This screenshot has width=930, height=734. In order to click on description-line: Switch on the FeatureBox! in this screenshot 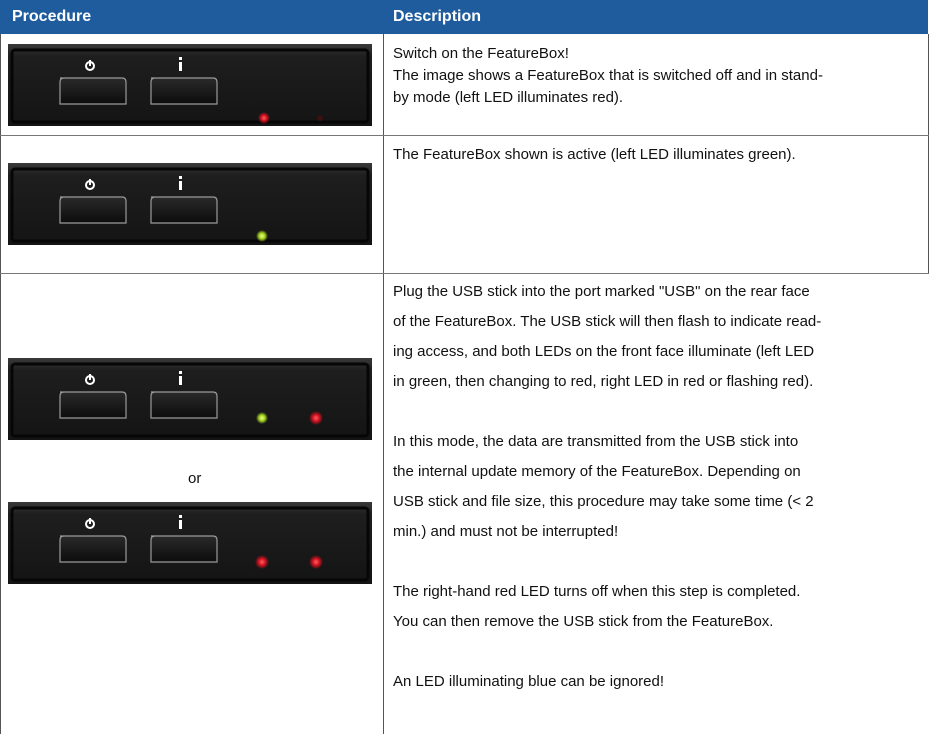, I will do `click(481, 53)`.